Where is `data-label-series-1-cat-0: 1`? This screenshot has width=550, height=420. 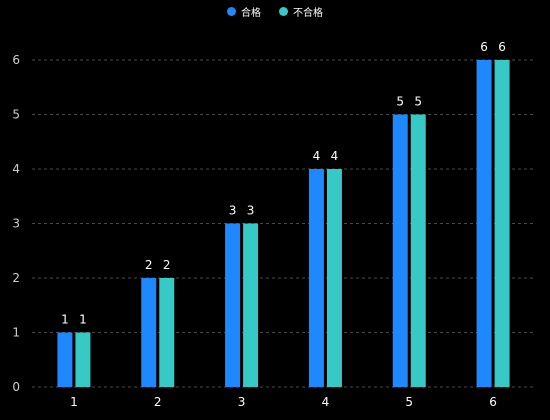 data-label-series-1-cat-0: 1 is located at coordinates (83, 320).